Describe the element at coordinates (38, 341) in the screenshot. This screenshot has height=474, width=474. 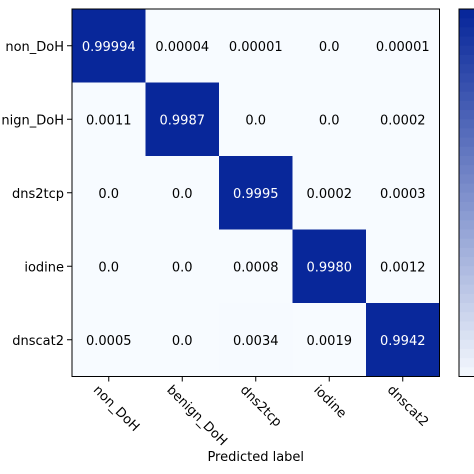
I see `y-tick-label: dnscat2` at that location.